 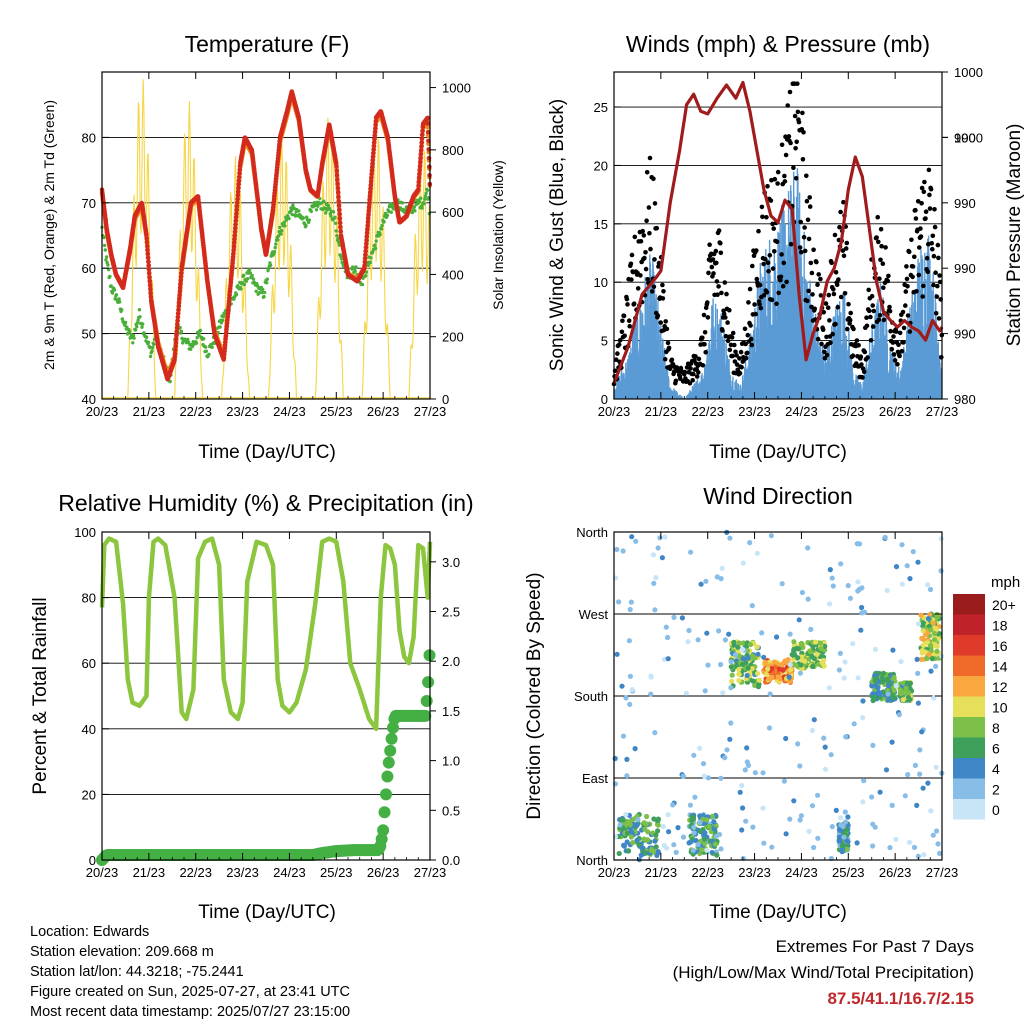 I want to click on y-right-tick-label: 990, so click(x=965, y=203).